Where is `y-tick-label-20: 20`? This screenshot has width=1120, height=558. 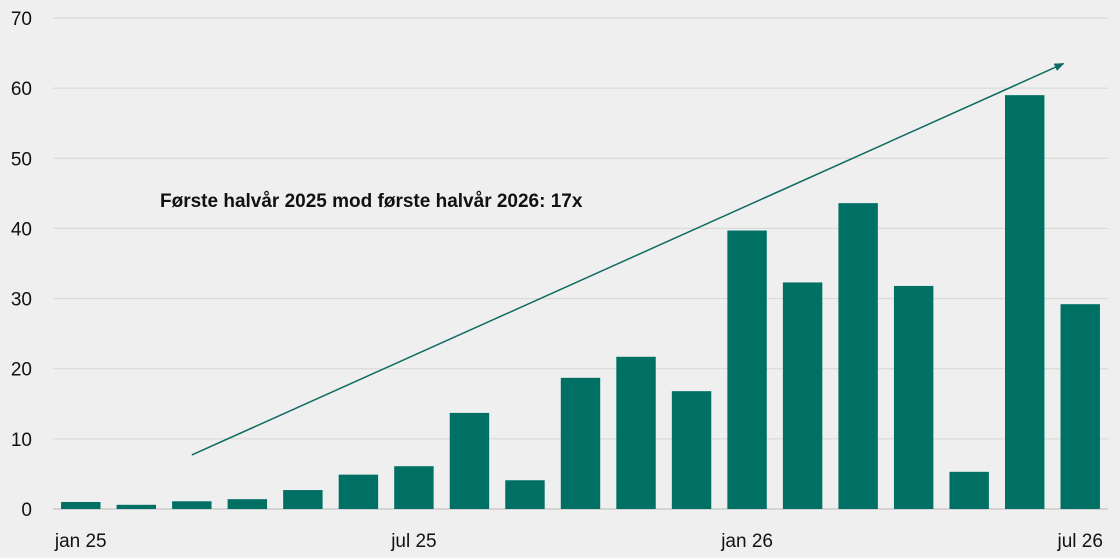
y-tick-label-20: 20 is located at coordinates (21, 370).